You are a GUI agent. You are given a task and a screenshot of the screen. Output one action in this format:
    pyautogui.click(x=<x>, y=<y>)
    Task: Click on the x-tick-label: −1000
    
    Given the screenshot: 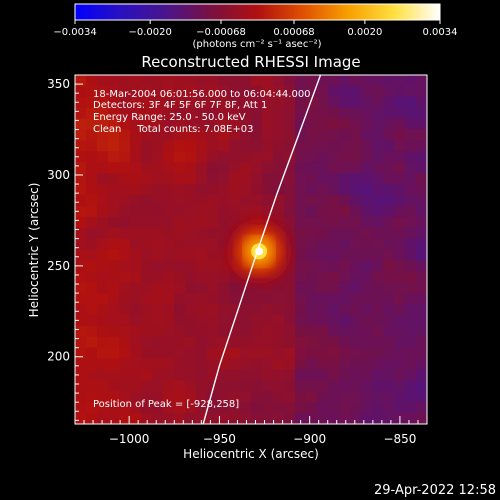 What is the action you would take?
    pyautogui.click(x=129, y=439)
    